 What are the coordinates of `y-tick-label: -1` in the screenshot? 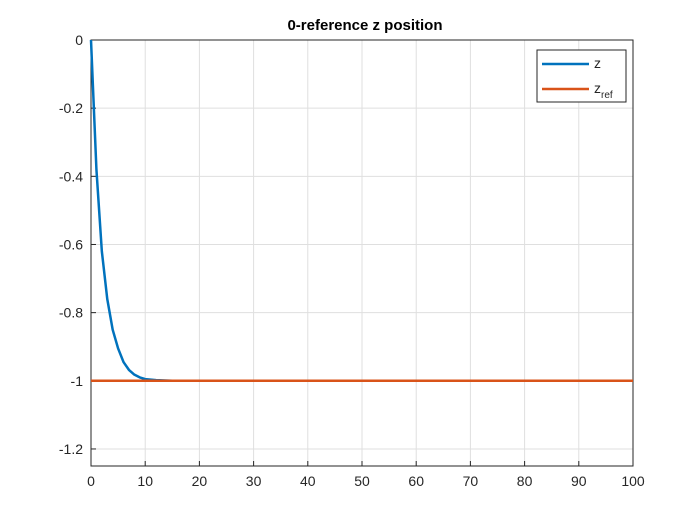 It's located at (77, 381).